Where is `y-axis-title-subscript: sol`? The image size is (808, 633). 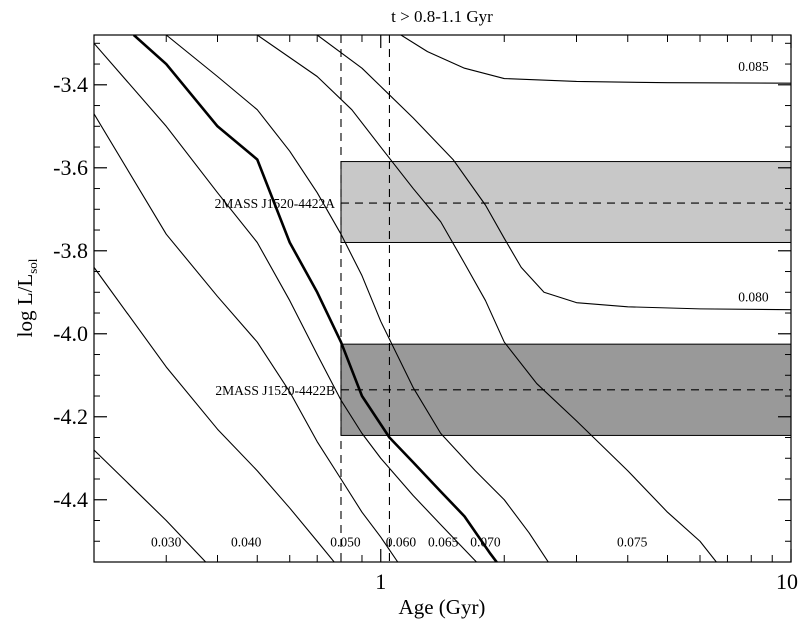
y-axis-title-subscript: sol is located at coordinates (32, 266).